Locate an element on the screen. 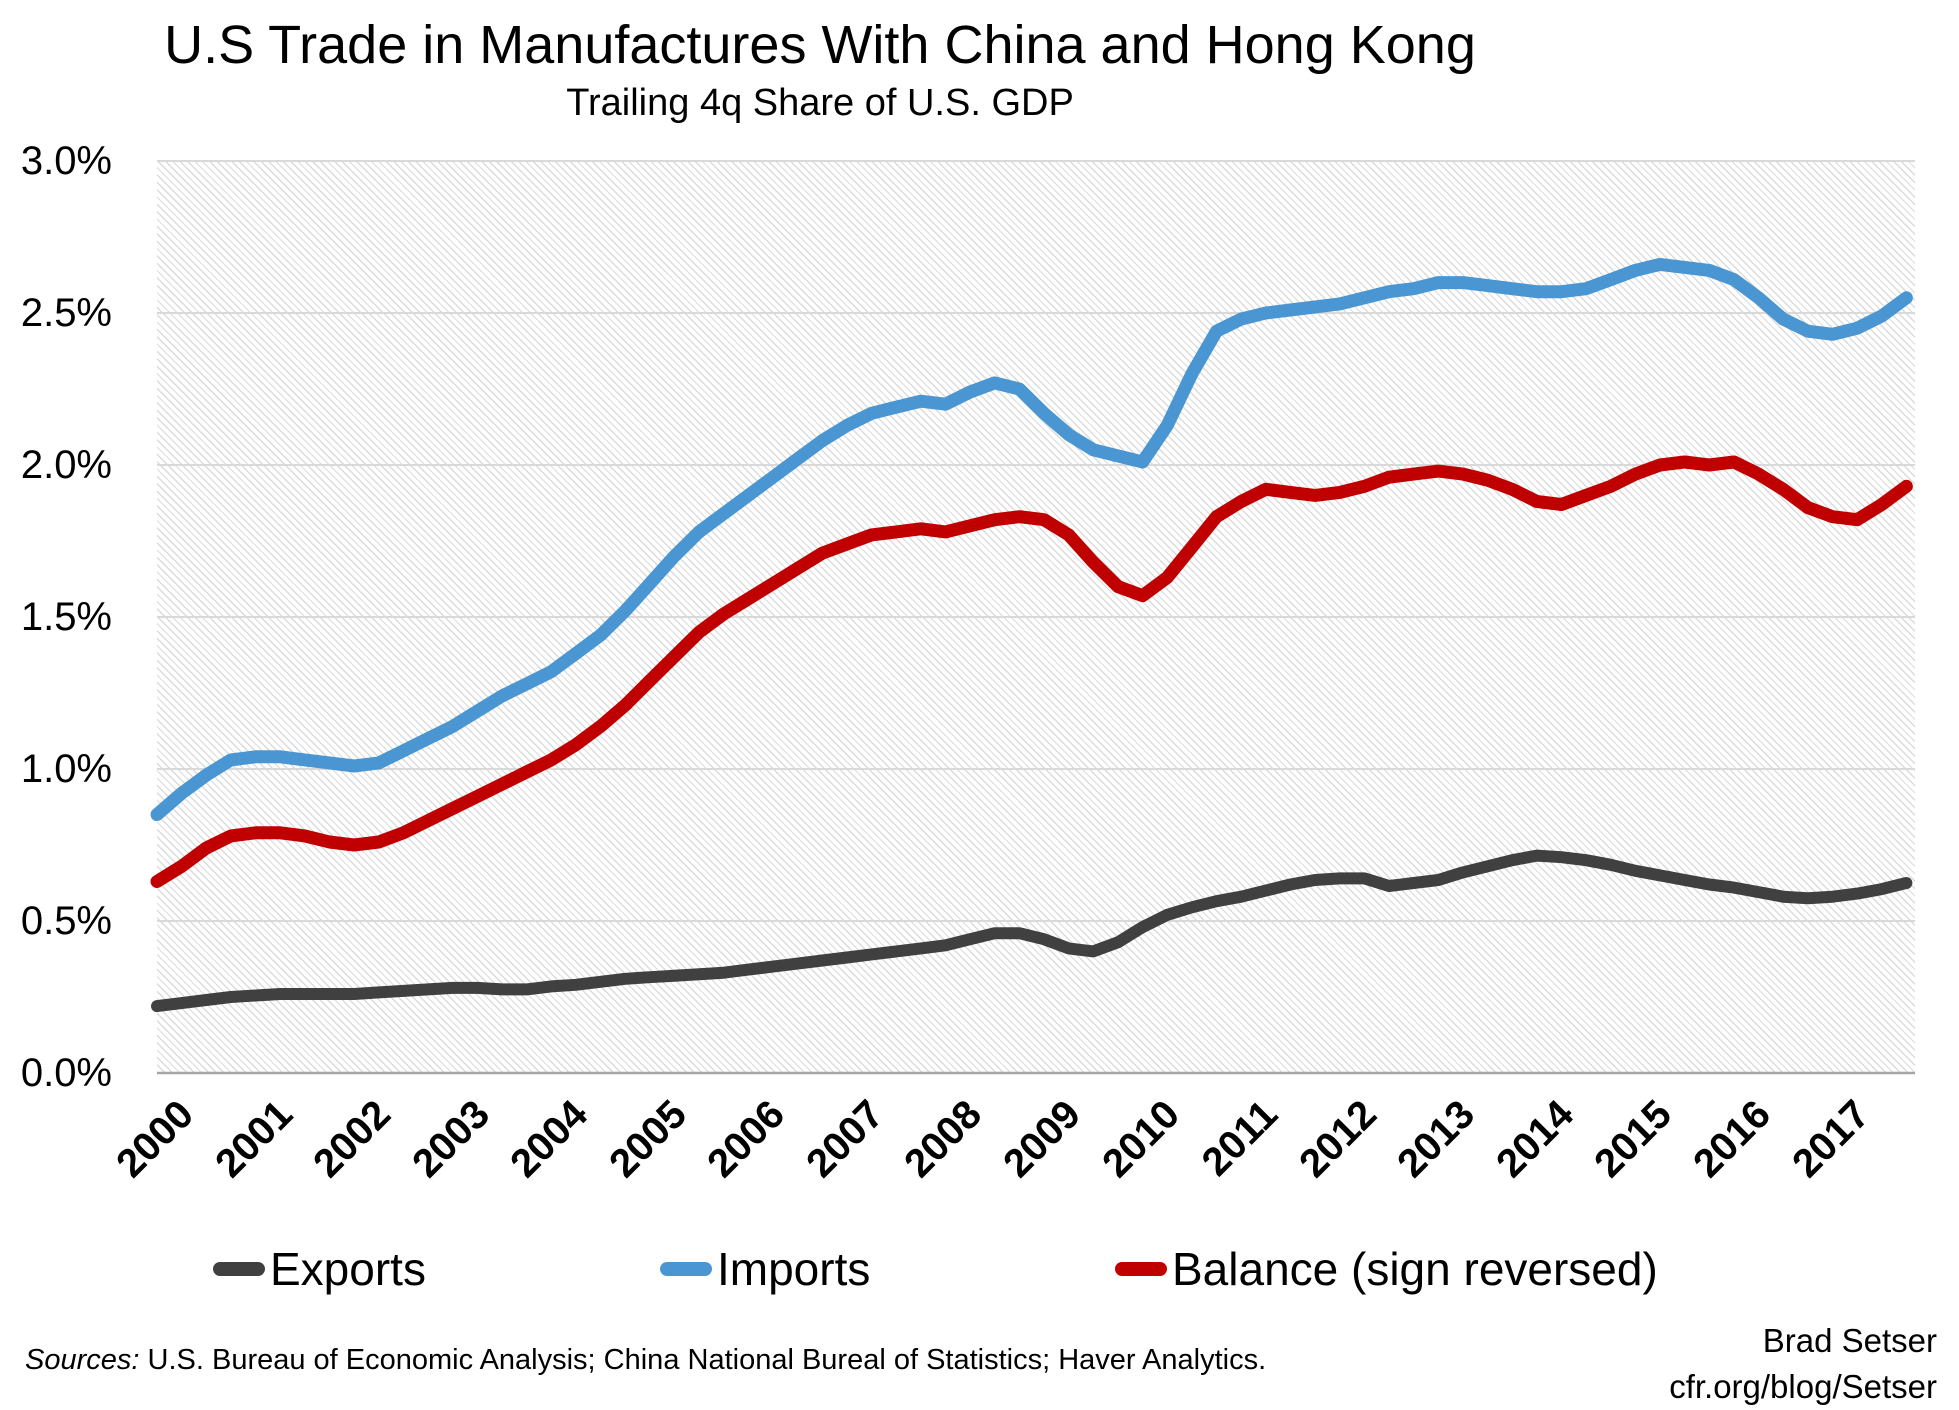 The image size is (1959, 1410). legend-item-imports: Imports is located at coordinates (765, 1269).